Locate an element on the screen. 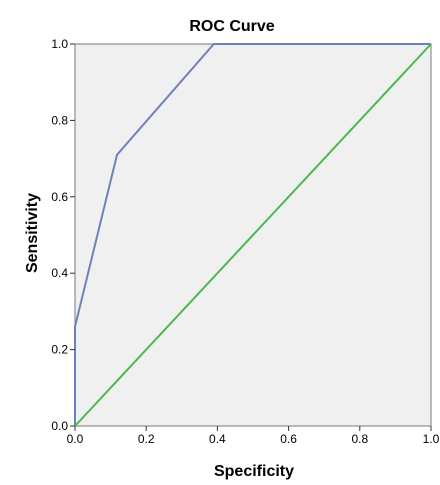 This screenshot has height=485, width=440. y-tick-label: 0.8 is located at coordinates (59, 120).